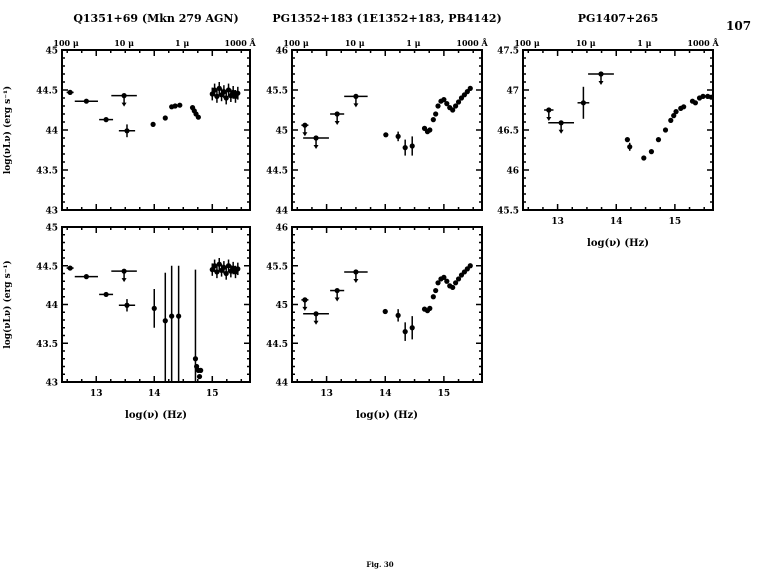 The height and width of the screenshot is (574, 768). Describe the element at coordinates (241, 43) in the screenshot. I see `top-axis-label: 1000 Å` at that location.